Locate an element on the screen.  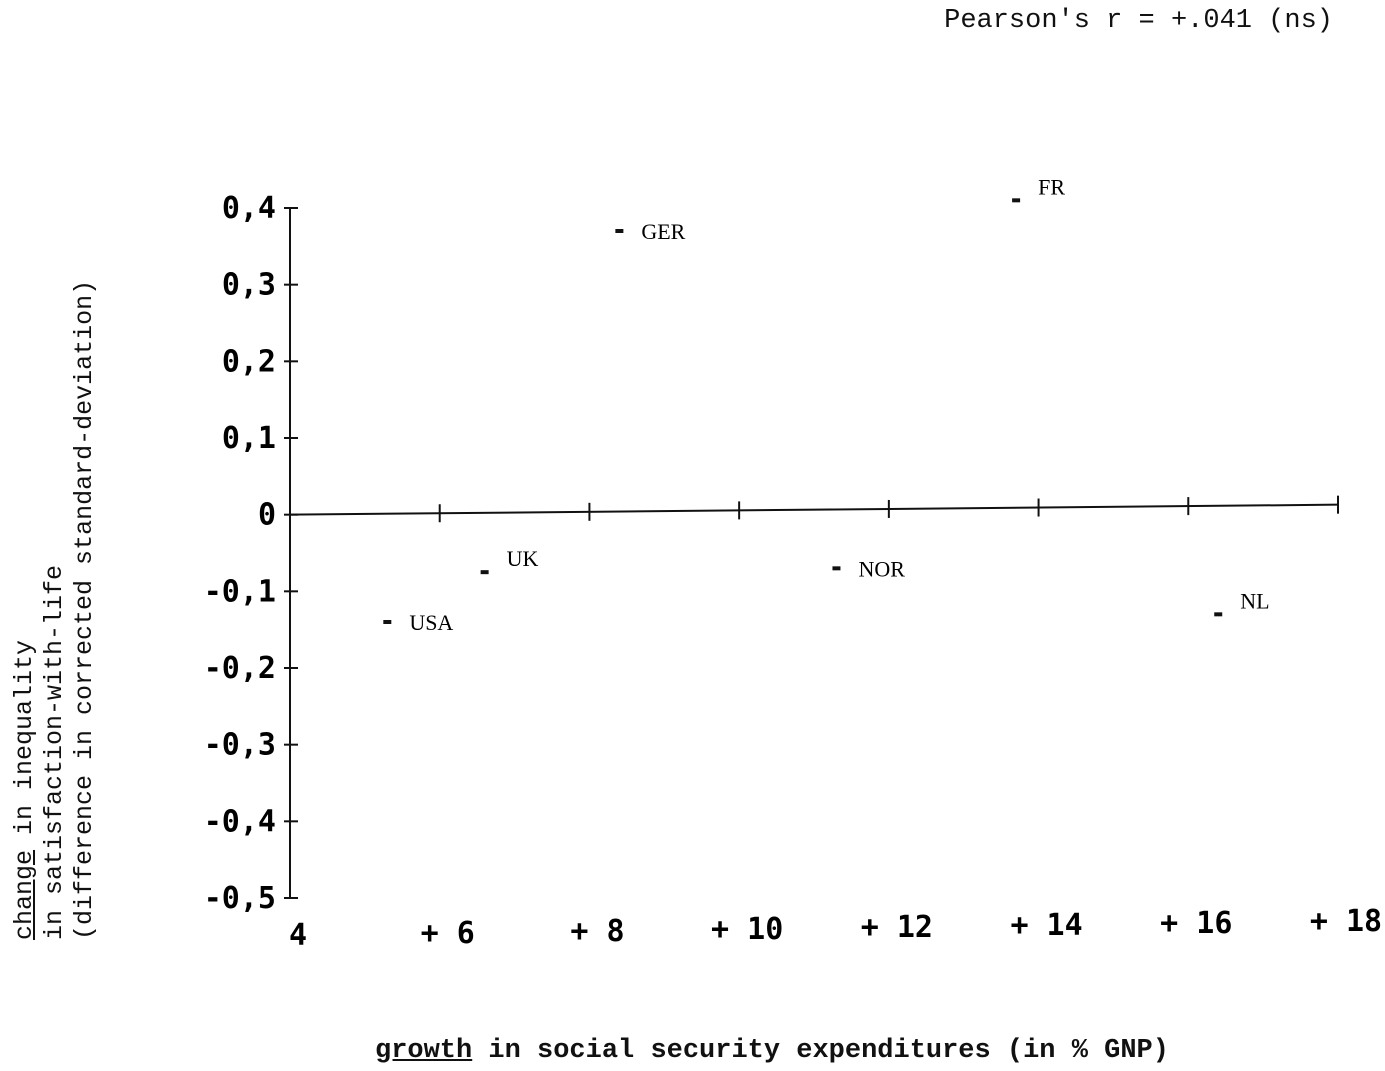
y-tick-label: -0,1 is located at coordinates (240, 591).